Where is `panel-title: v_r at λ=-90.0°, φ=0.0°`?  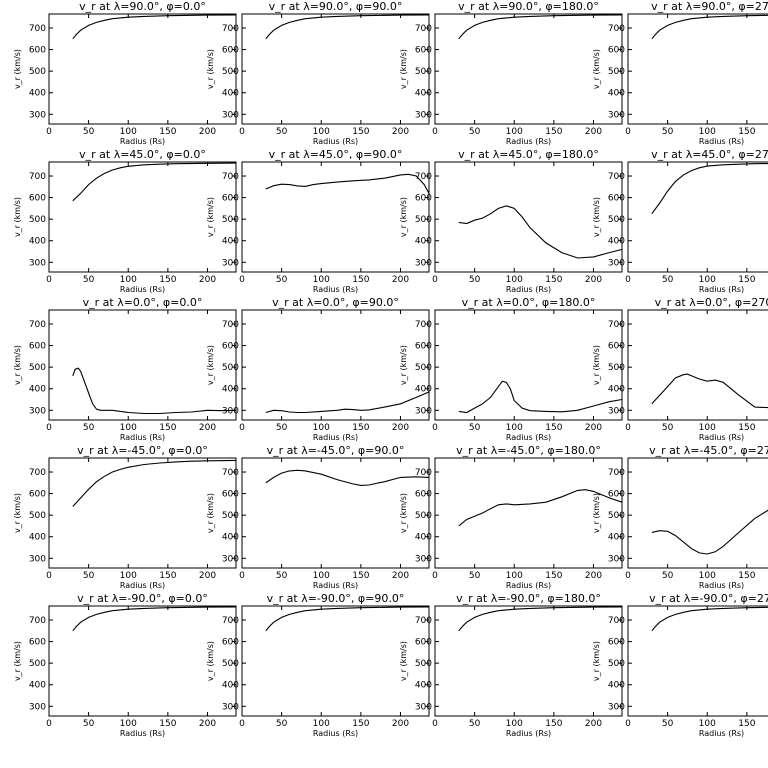 panel-title: v_r at λ=-90.0°, φ=0.0° is located at coordinates (142, 598).